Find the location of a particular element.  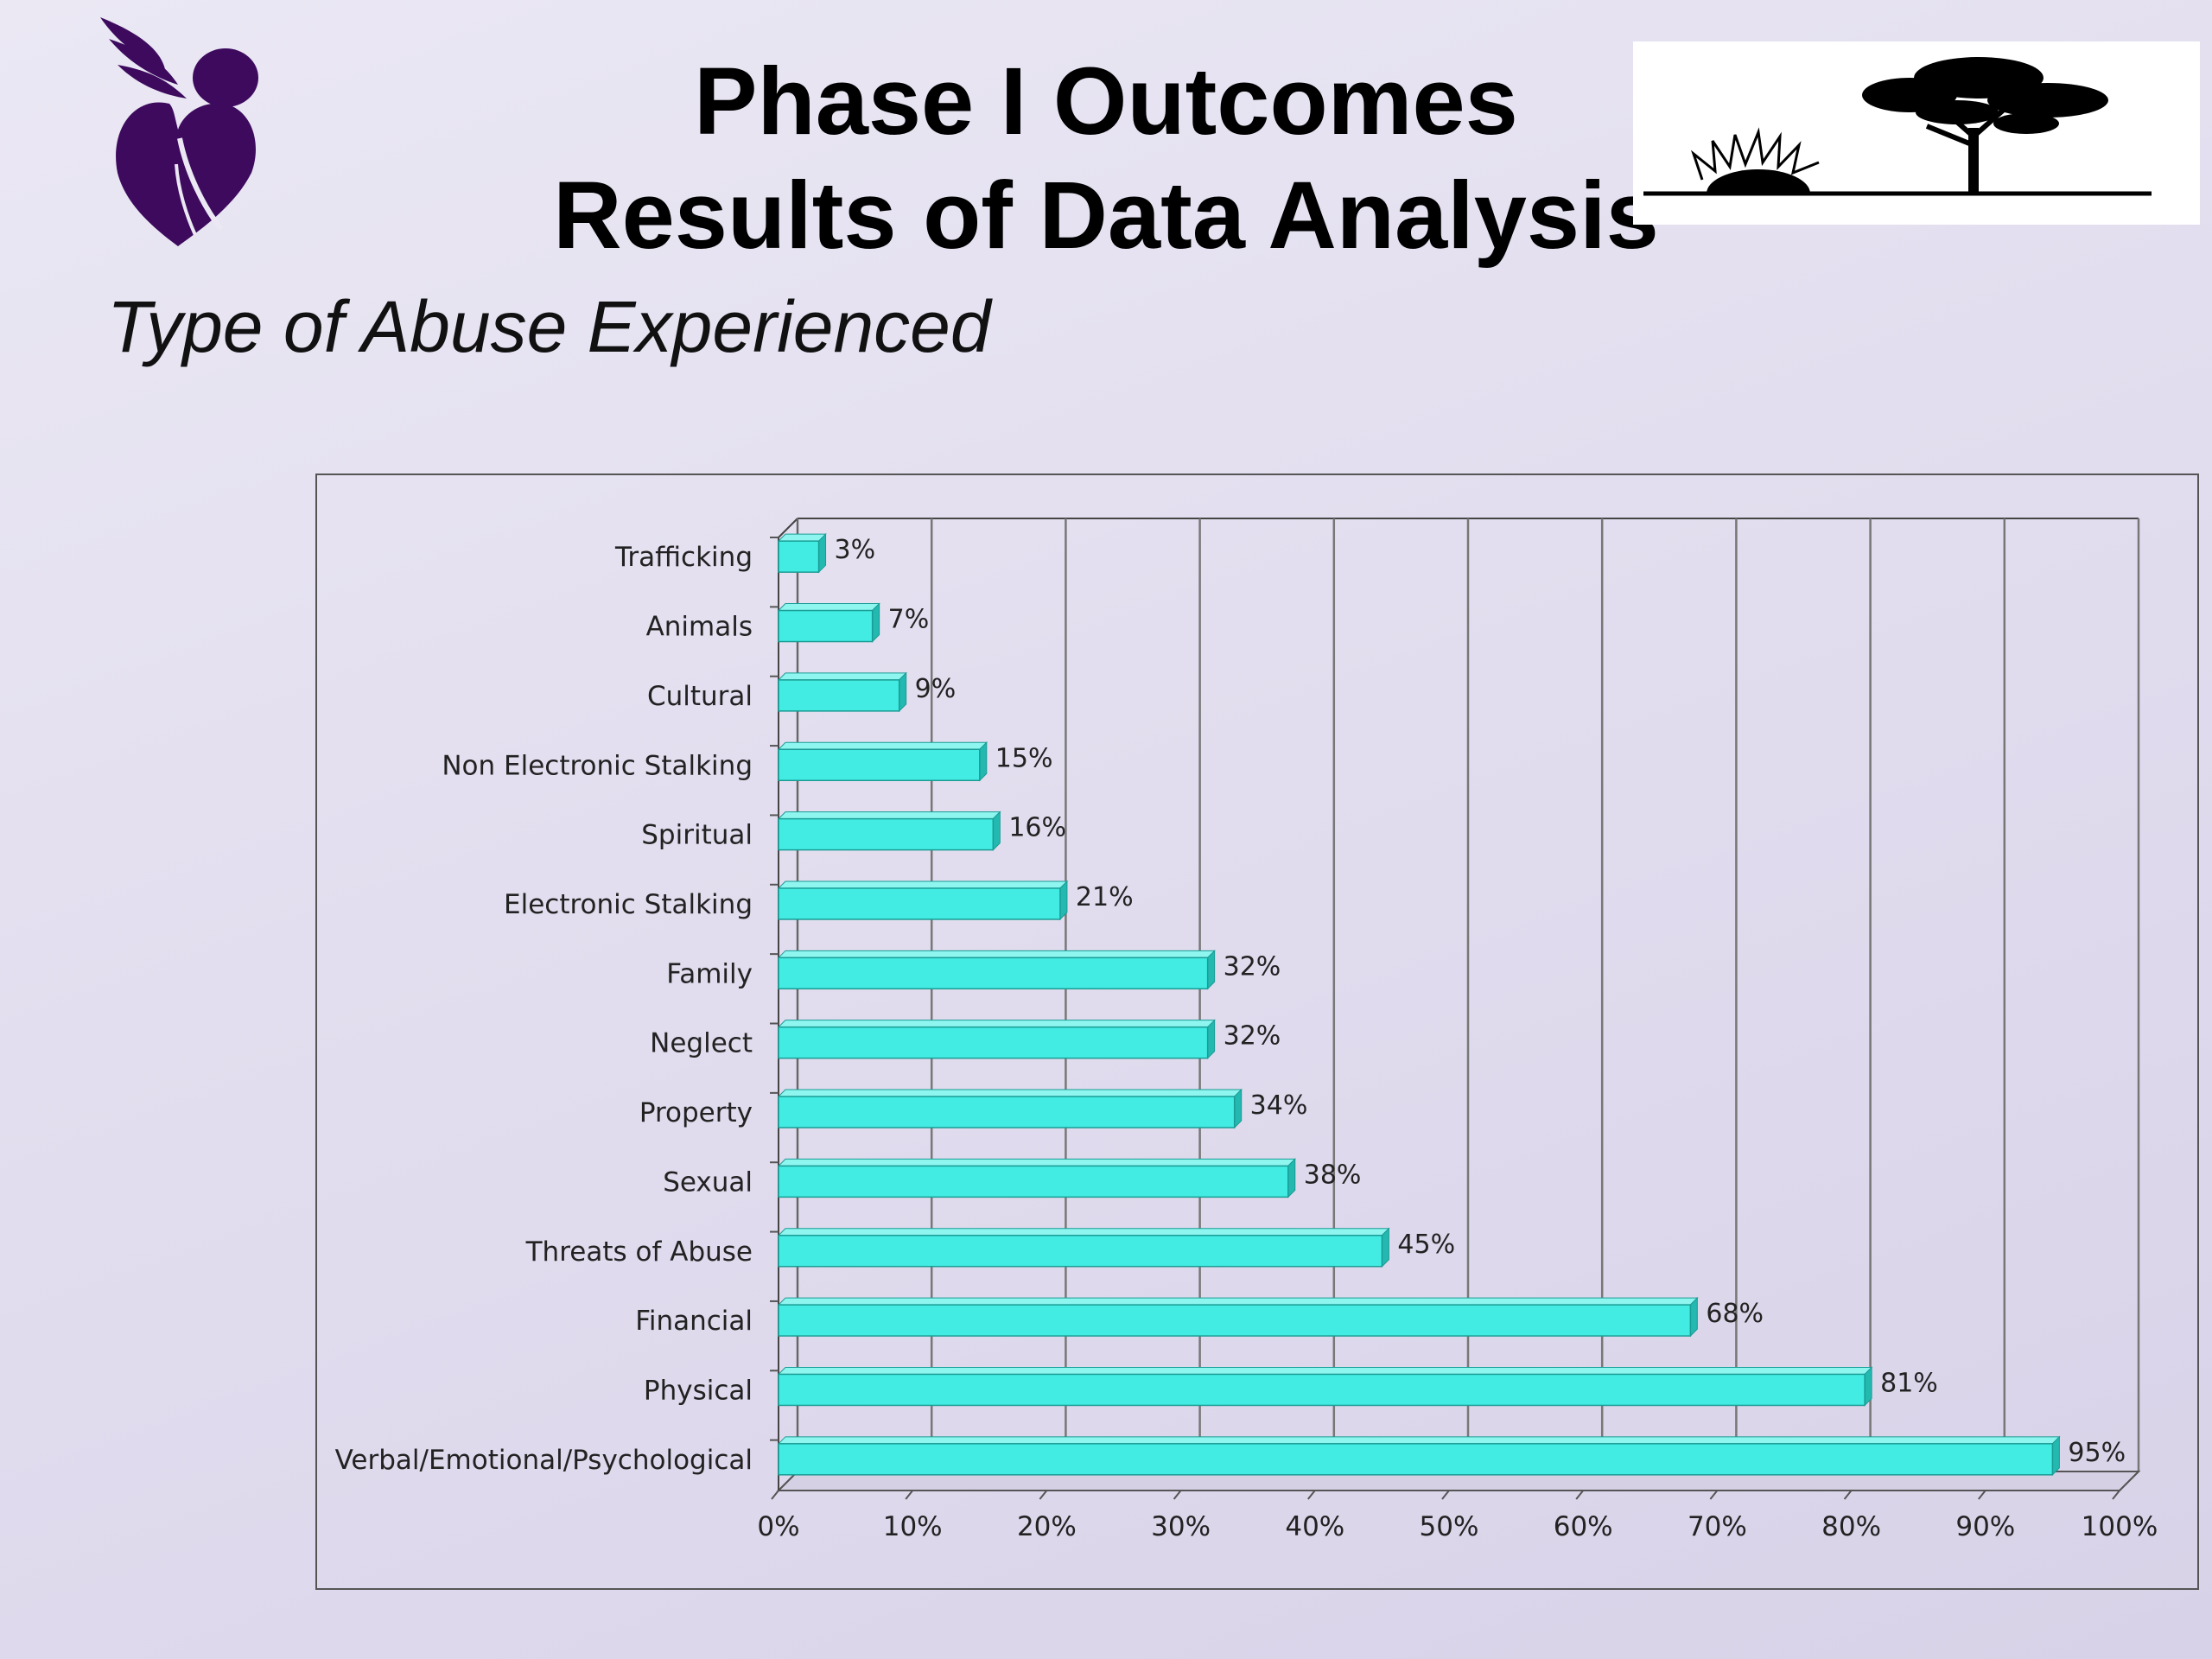

data-label: 81% is located at coordinates (1909, 1383).